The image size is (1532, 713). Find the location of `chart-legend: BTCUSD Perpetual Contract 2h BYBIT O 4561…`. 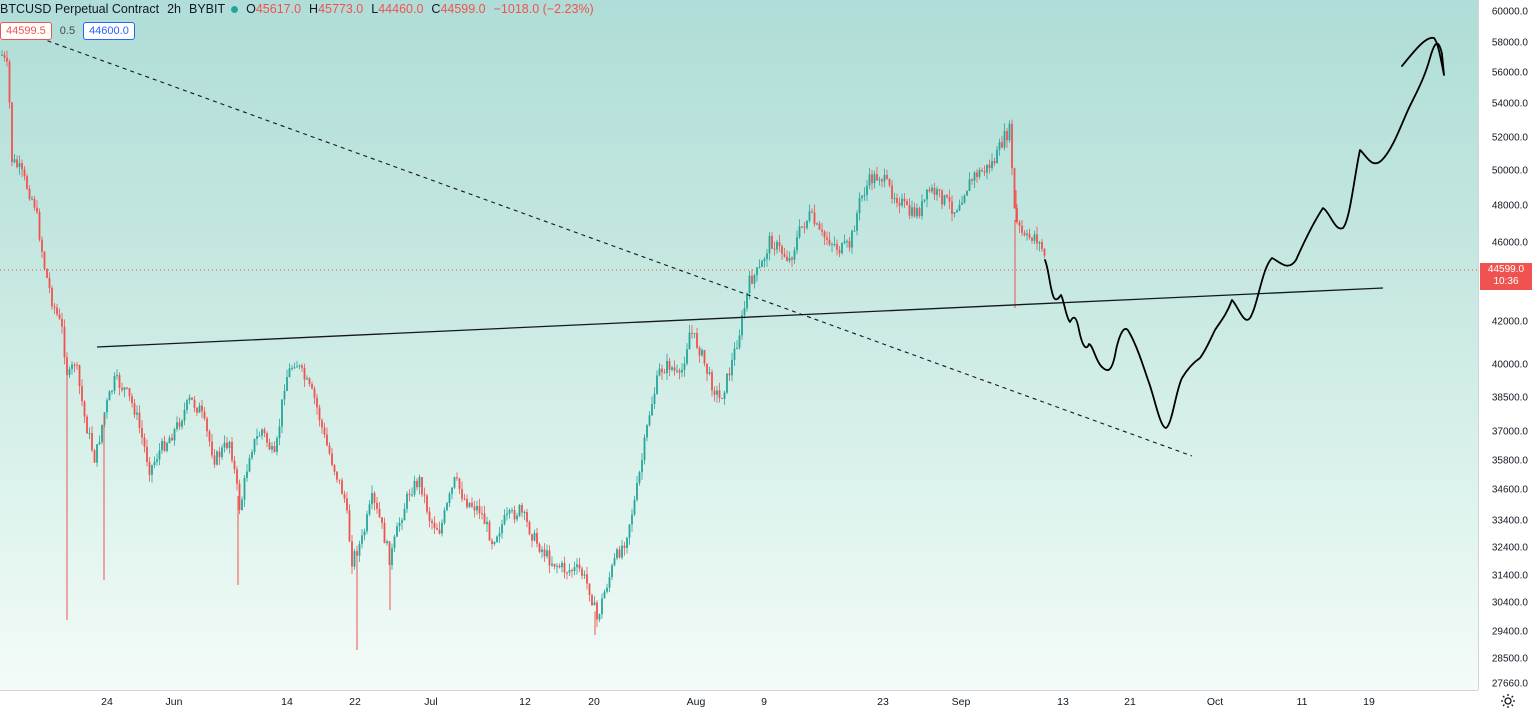

chart-legend: BTCUSD Perpetual Contract 2h BYBIT O 4561… is located at coordinates (297, 9).